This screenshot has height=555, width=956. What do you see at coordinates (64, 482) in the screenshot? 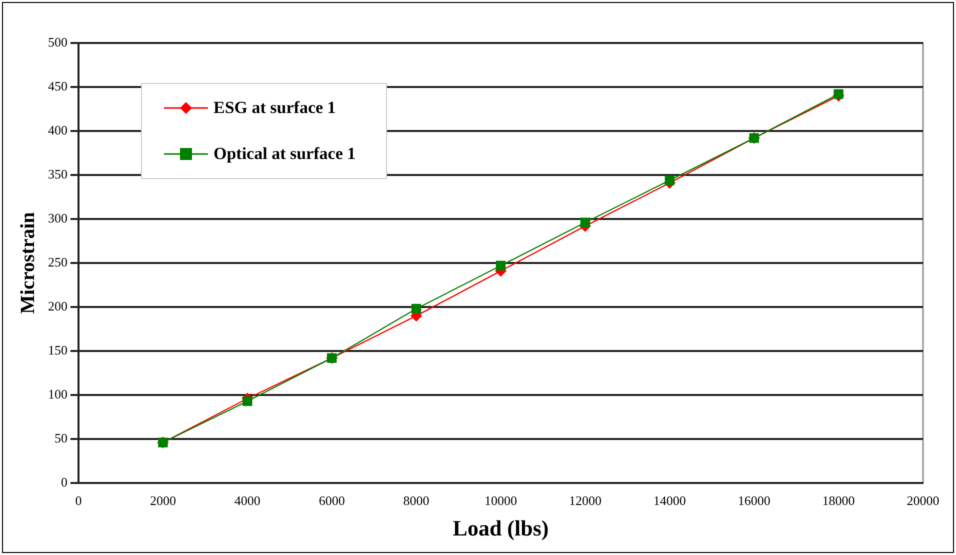
I see `y-tick-label: 0` at bounding box center [64, 482].